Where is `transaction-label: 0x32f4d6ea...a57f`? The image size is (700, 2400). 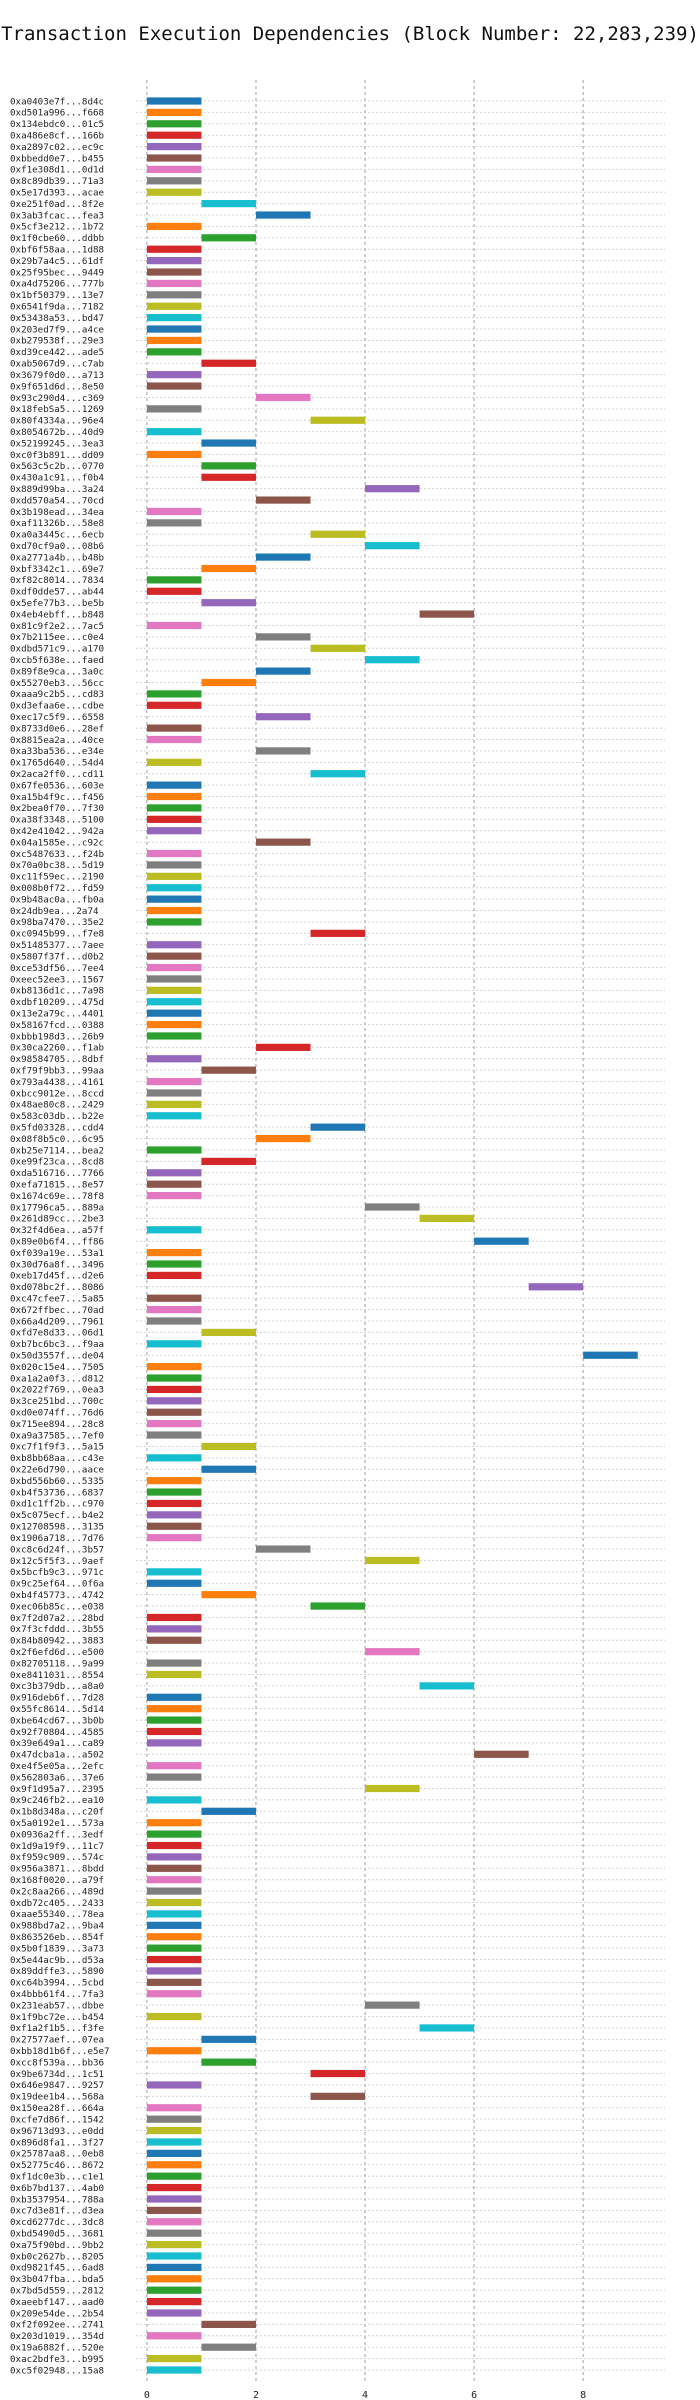
transaction-label: 0x32f4d6ea...a57f is located at coordinates (57, 1230).